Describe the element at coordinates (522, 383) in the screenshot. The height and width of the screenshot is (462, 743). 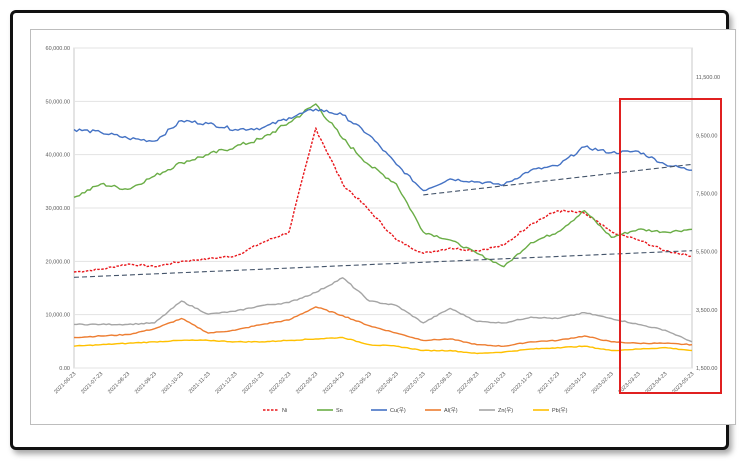
I see `x-tick-label: 2022-11-23` at that location.